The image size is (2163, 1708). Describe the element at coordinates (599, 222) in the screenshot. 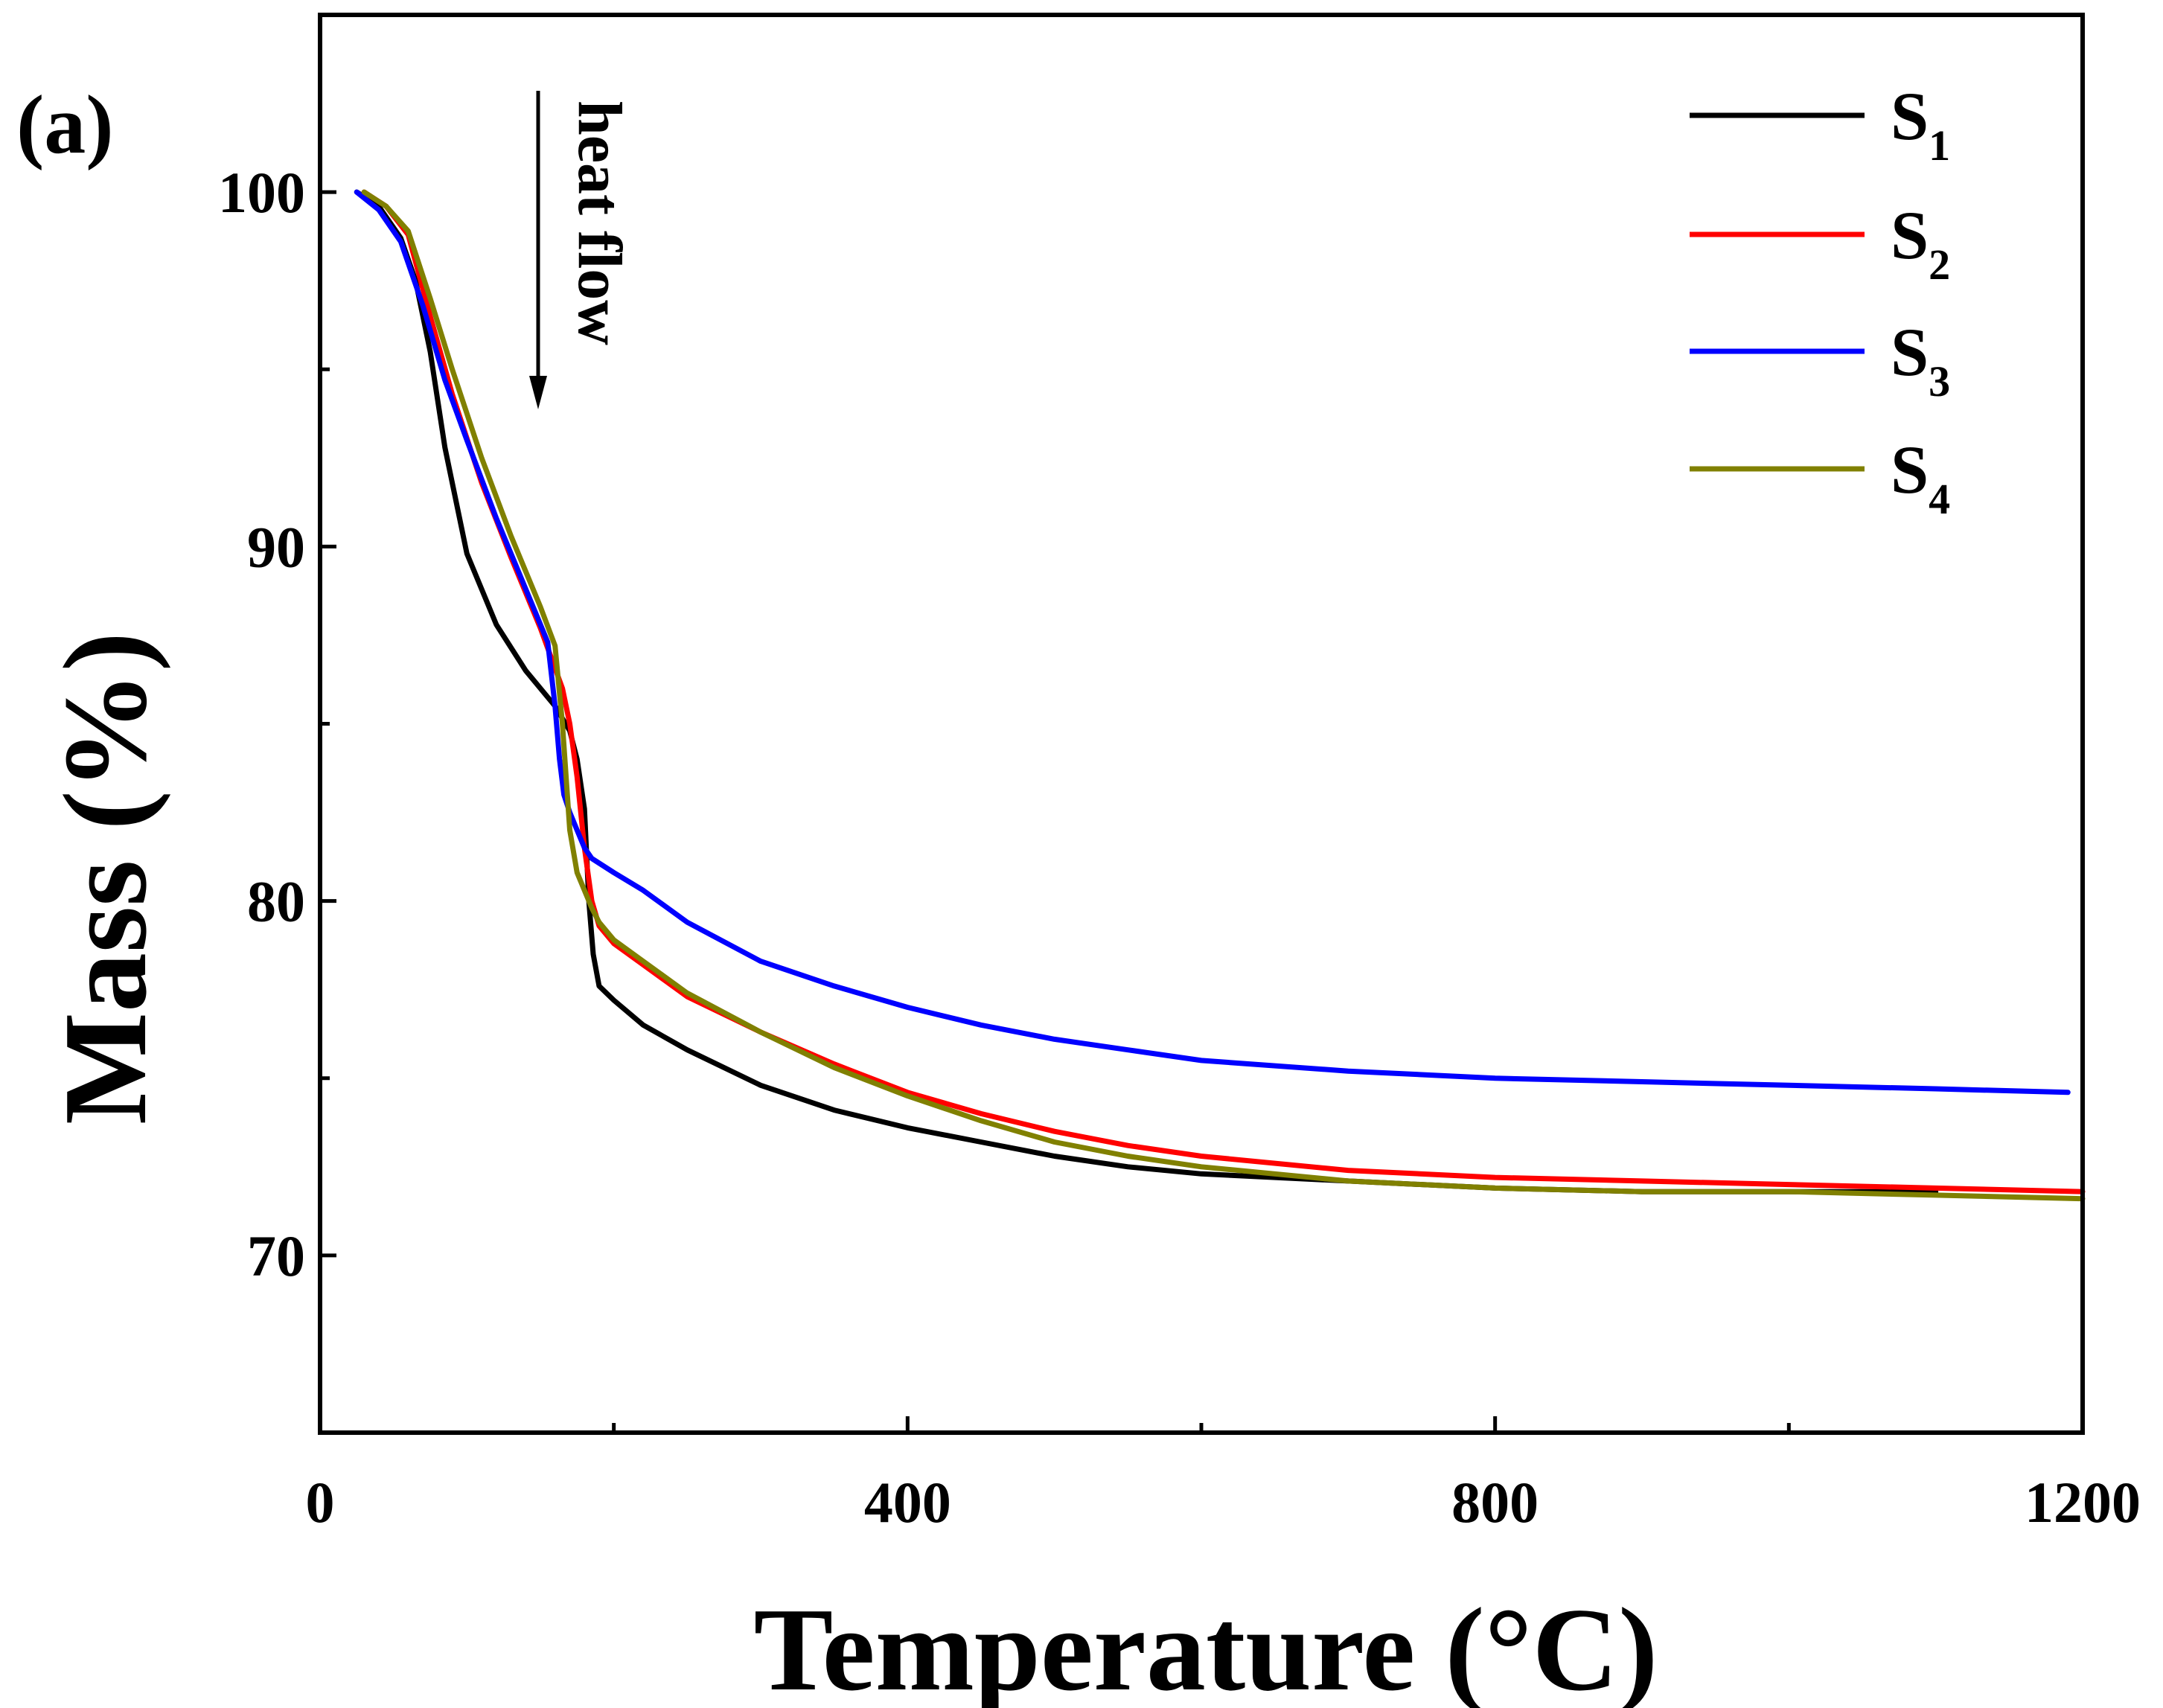

I see `heat-flow-label: heat flow` at that location.